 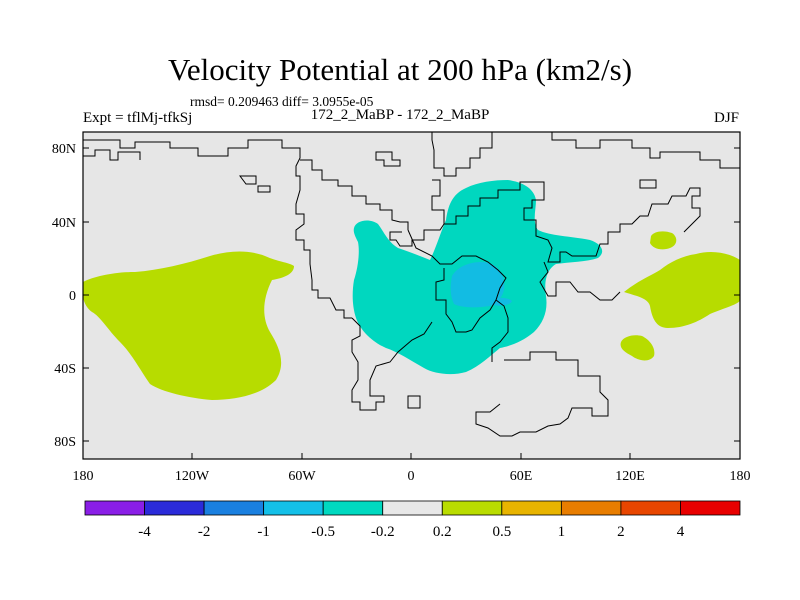 I want to click on y-tick-label: 0, so click(x=72, y=296).